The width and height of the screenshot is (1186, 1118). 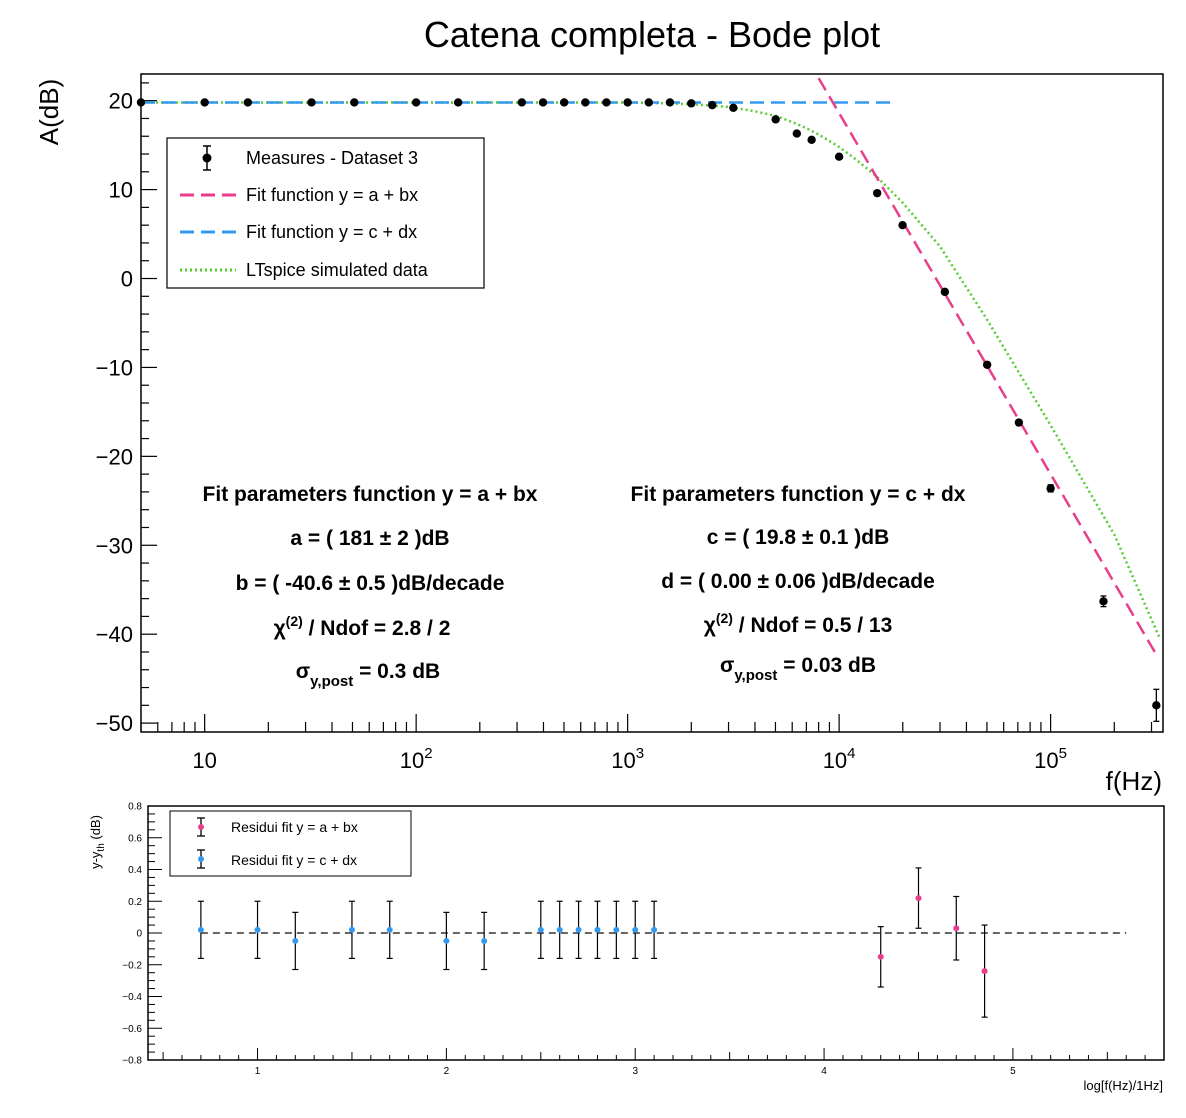 What do you see at coordinates (416, 759) in the screenshot?
I see `x-tick-label: 10²` at bounding box center [416, 759].